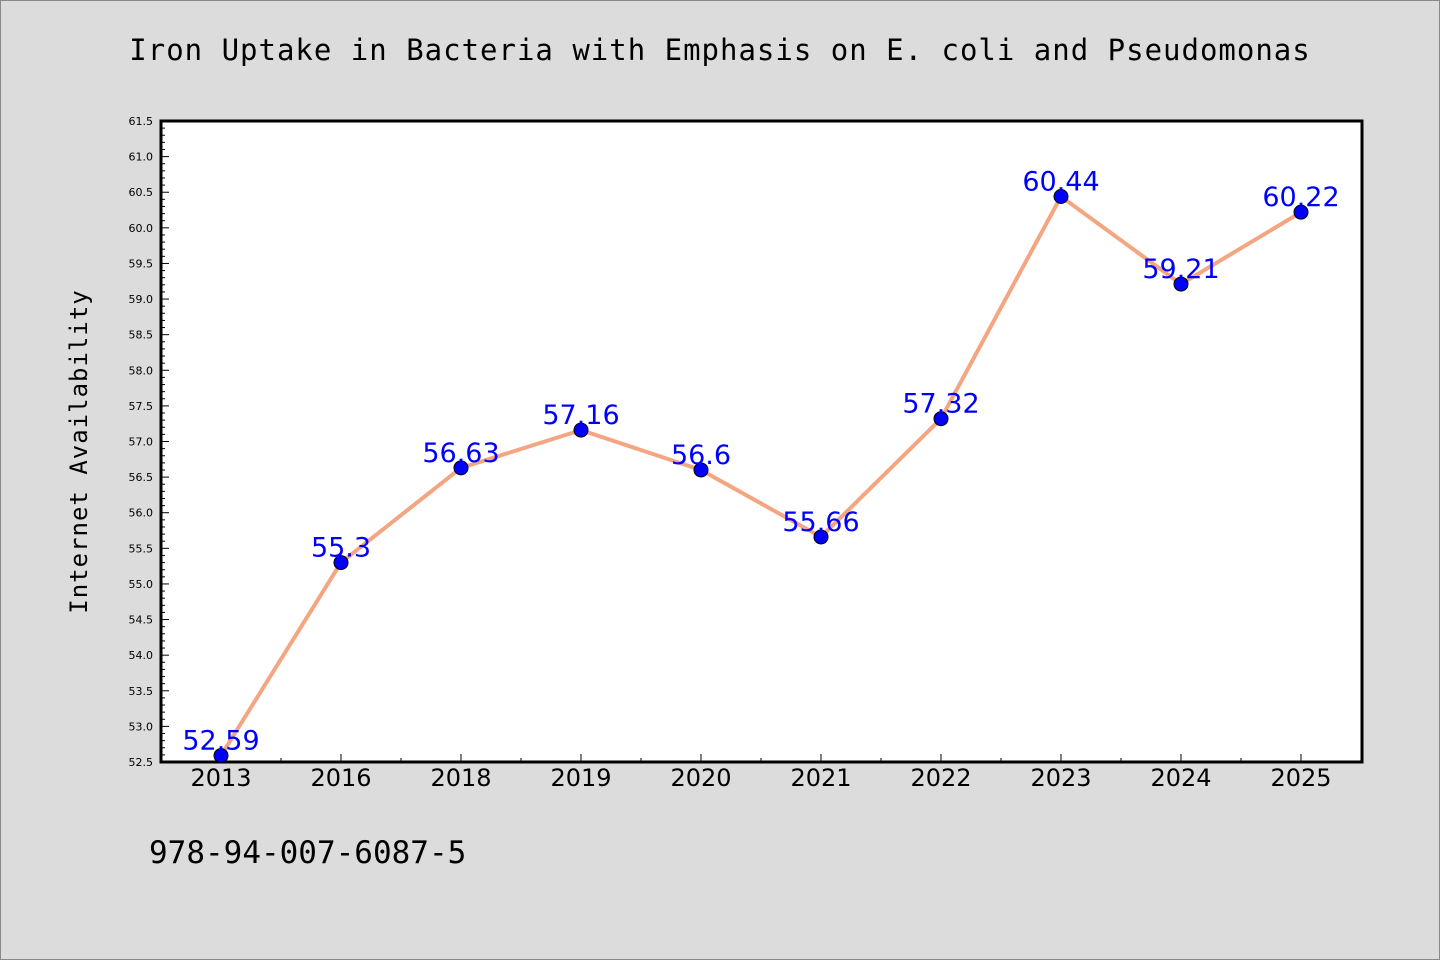 Image resolution: width=1440 pixels, height=960 pixels. Describe the element at coordinates (141, 335) in the screenshot. I see `y-tick-label: 58.5` at that location.